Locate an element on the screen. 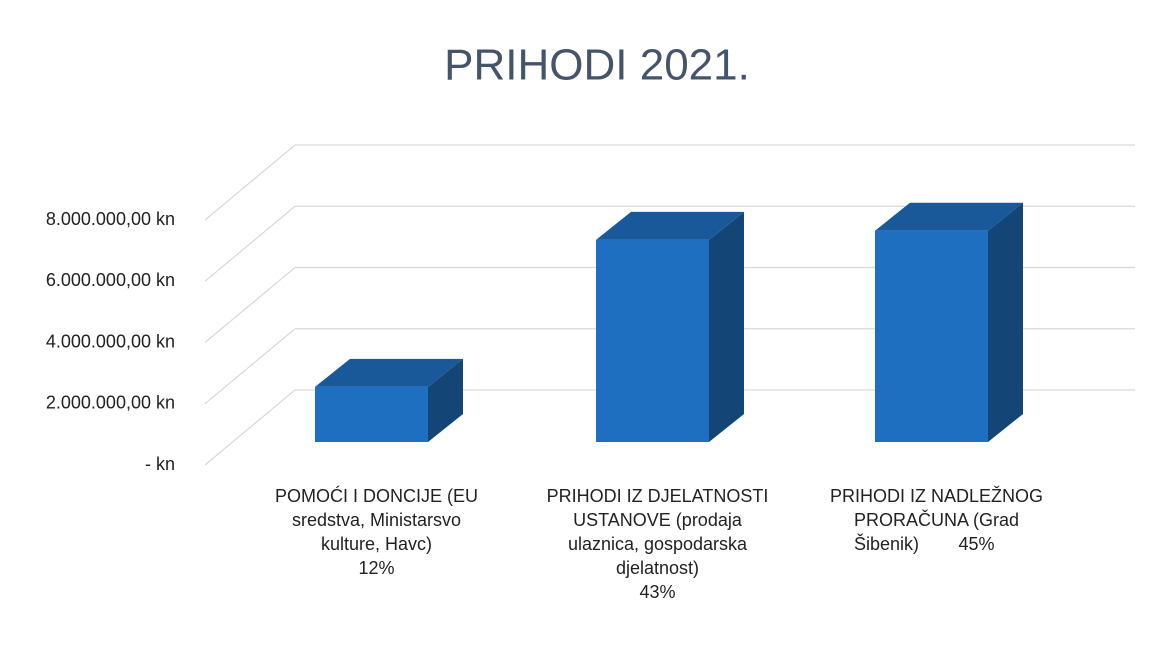 The height and width of the screenshot is (669, 1163). share-label: 45% is located at coordinates (976, 544).